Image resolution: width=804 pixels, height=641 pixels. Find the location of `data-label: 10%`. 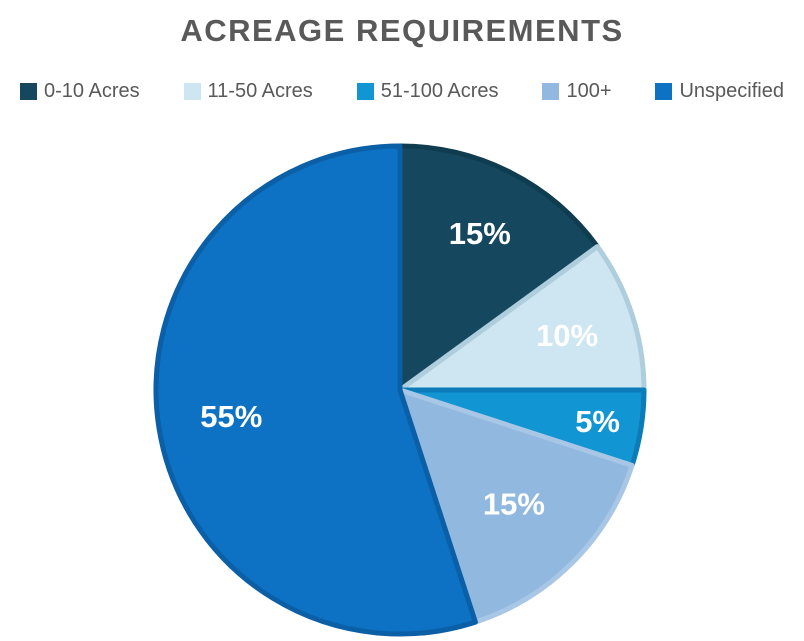

data-label: 10% is located at coordinates (567, 335).